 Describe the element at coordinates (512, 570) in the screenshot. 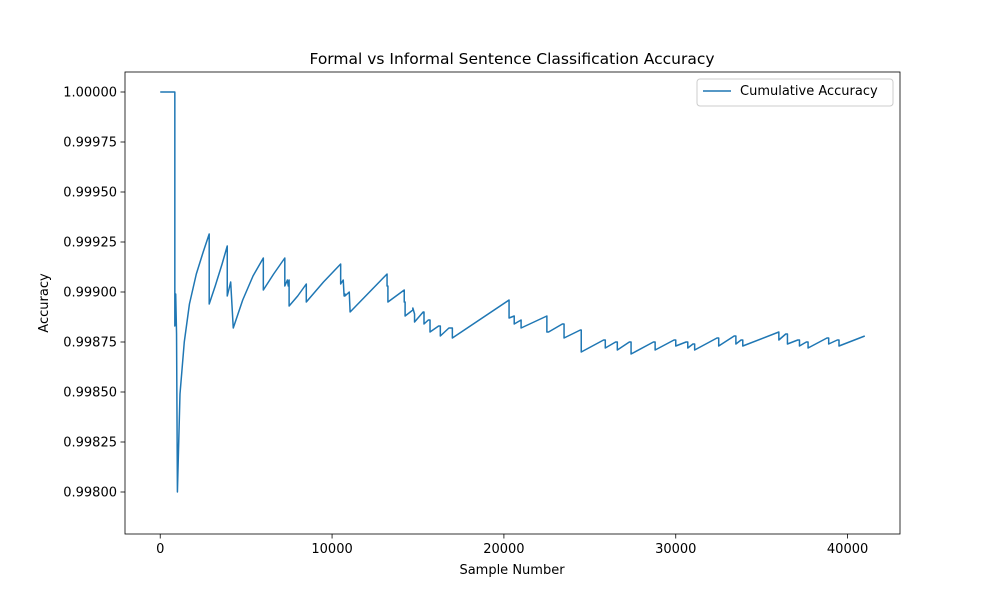

I see `x-axis-label: Sample Number` at that location.